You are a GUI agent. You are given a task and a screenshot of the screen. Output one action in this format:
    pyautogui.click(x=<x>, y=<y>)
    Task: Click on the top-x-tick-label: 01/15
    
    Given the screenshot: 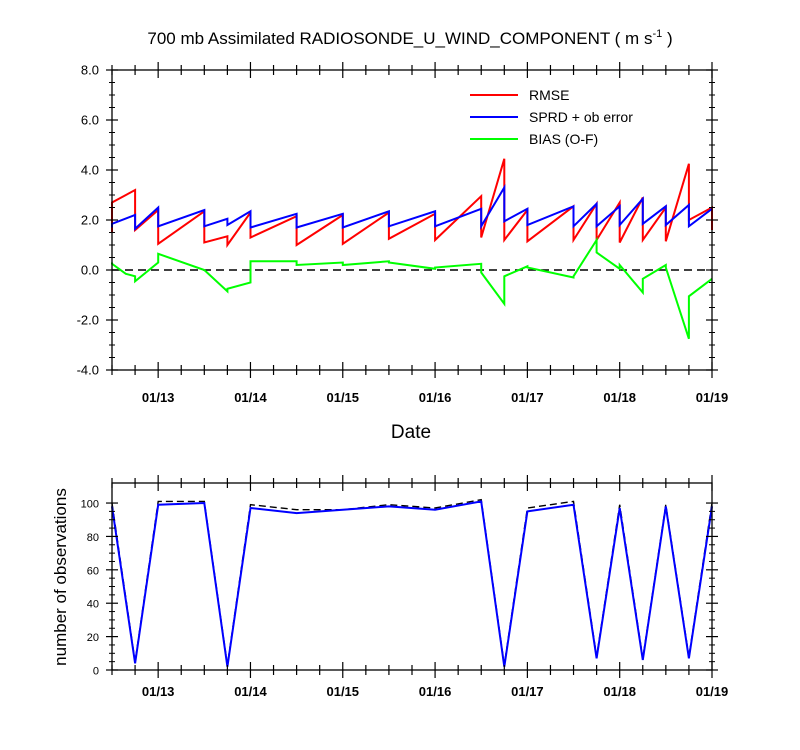 What is the action you would take?
    pyautogui.click(x=342, y=397)
    